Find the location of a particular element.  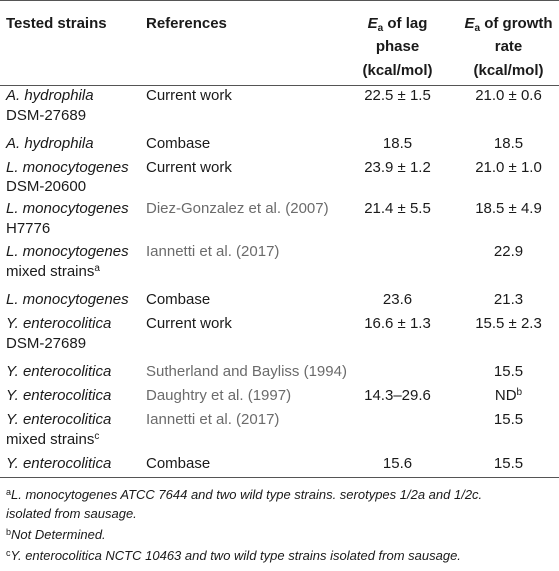

row-5-lag: 23.6 is located at coordinates (397, 299).